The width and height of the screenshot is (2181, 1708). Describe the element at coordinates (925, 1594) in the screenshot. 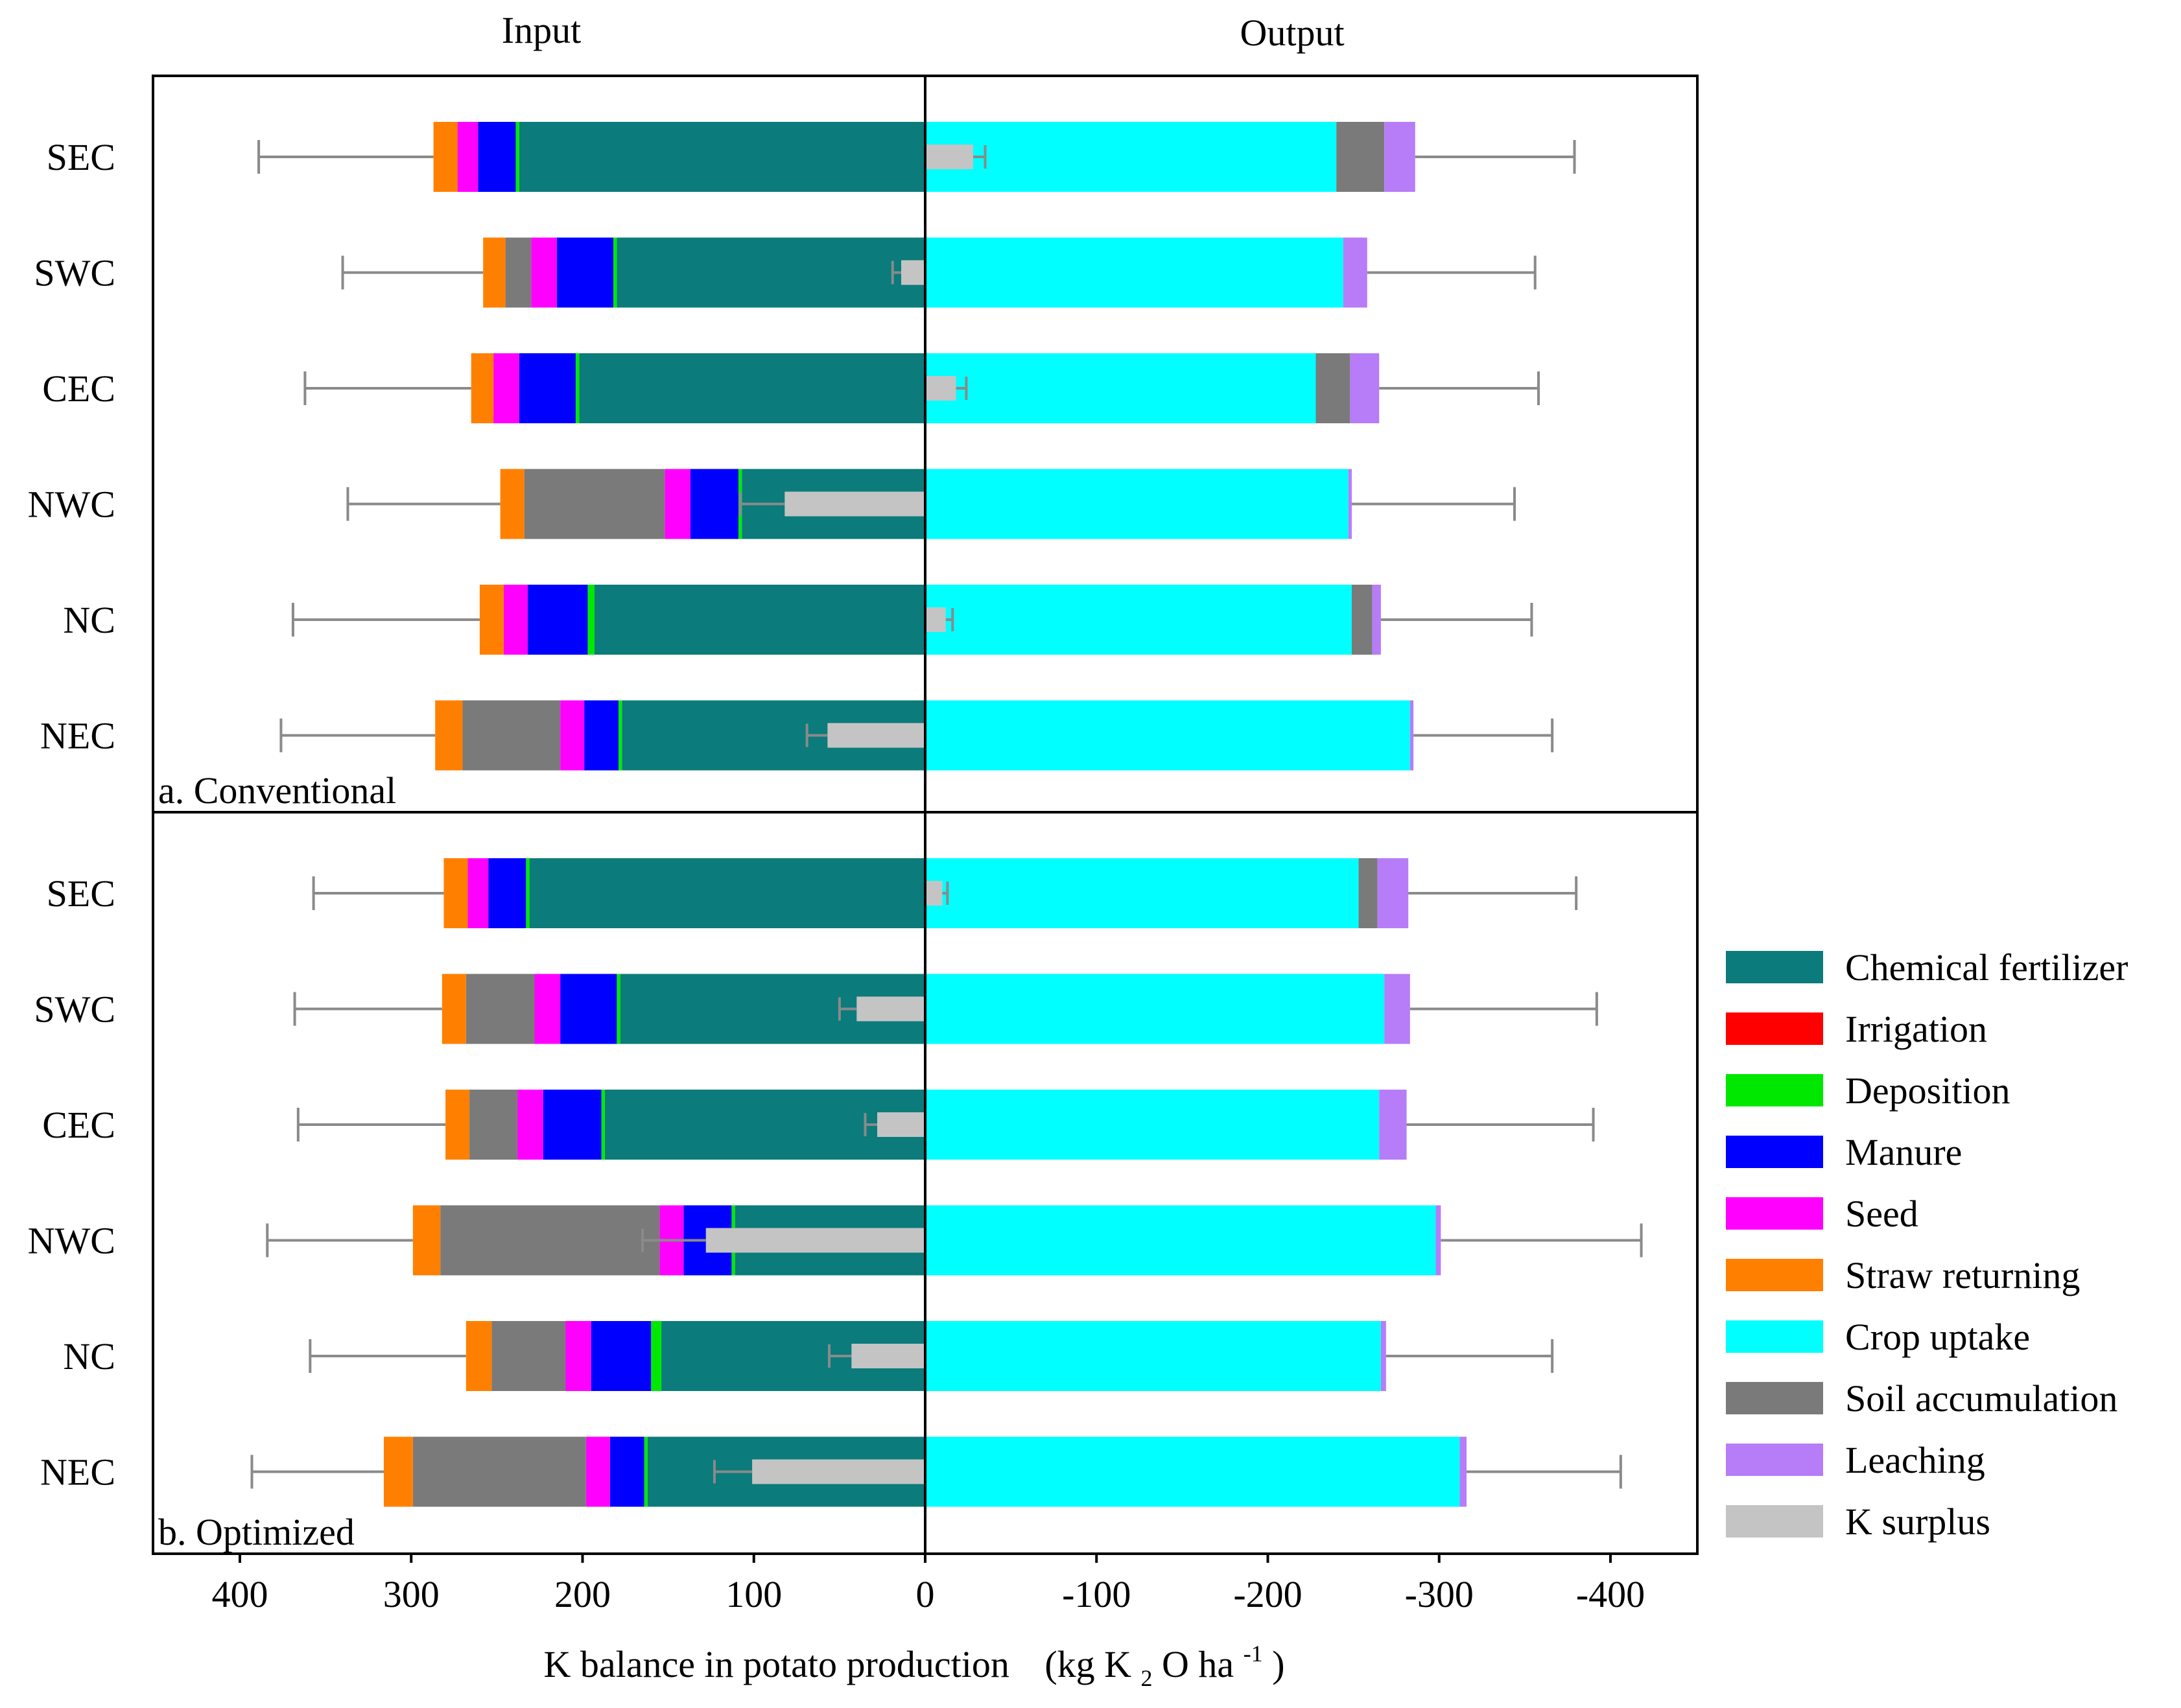

I see `x-tick-label: 0` at that location.